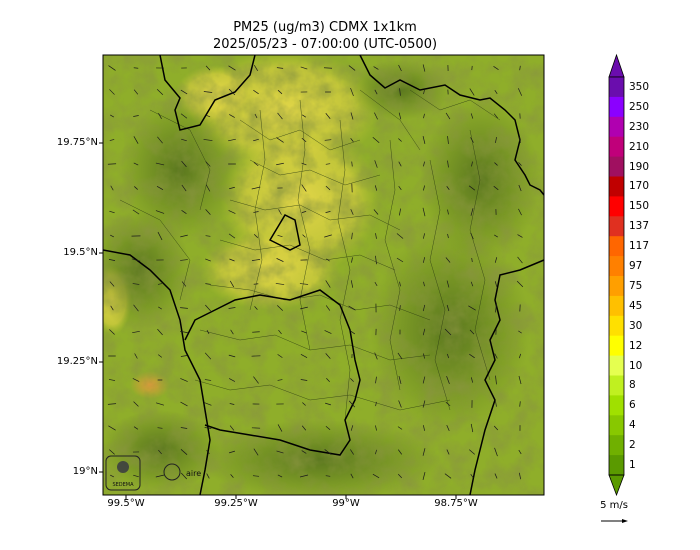 The height and width of the screenshot is (550, 700). Describe the element at coordinates (636, 345) in the screenshot. I see `colorbar-label: 12` at that location.